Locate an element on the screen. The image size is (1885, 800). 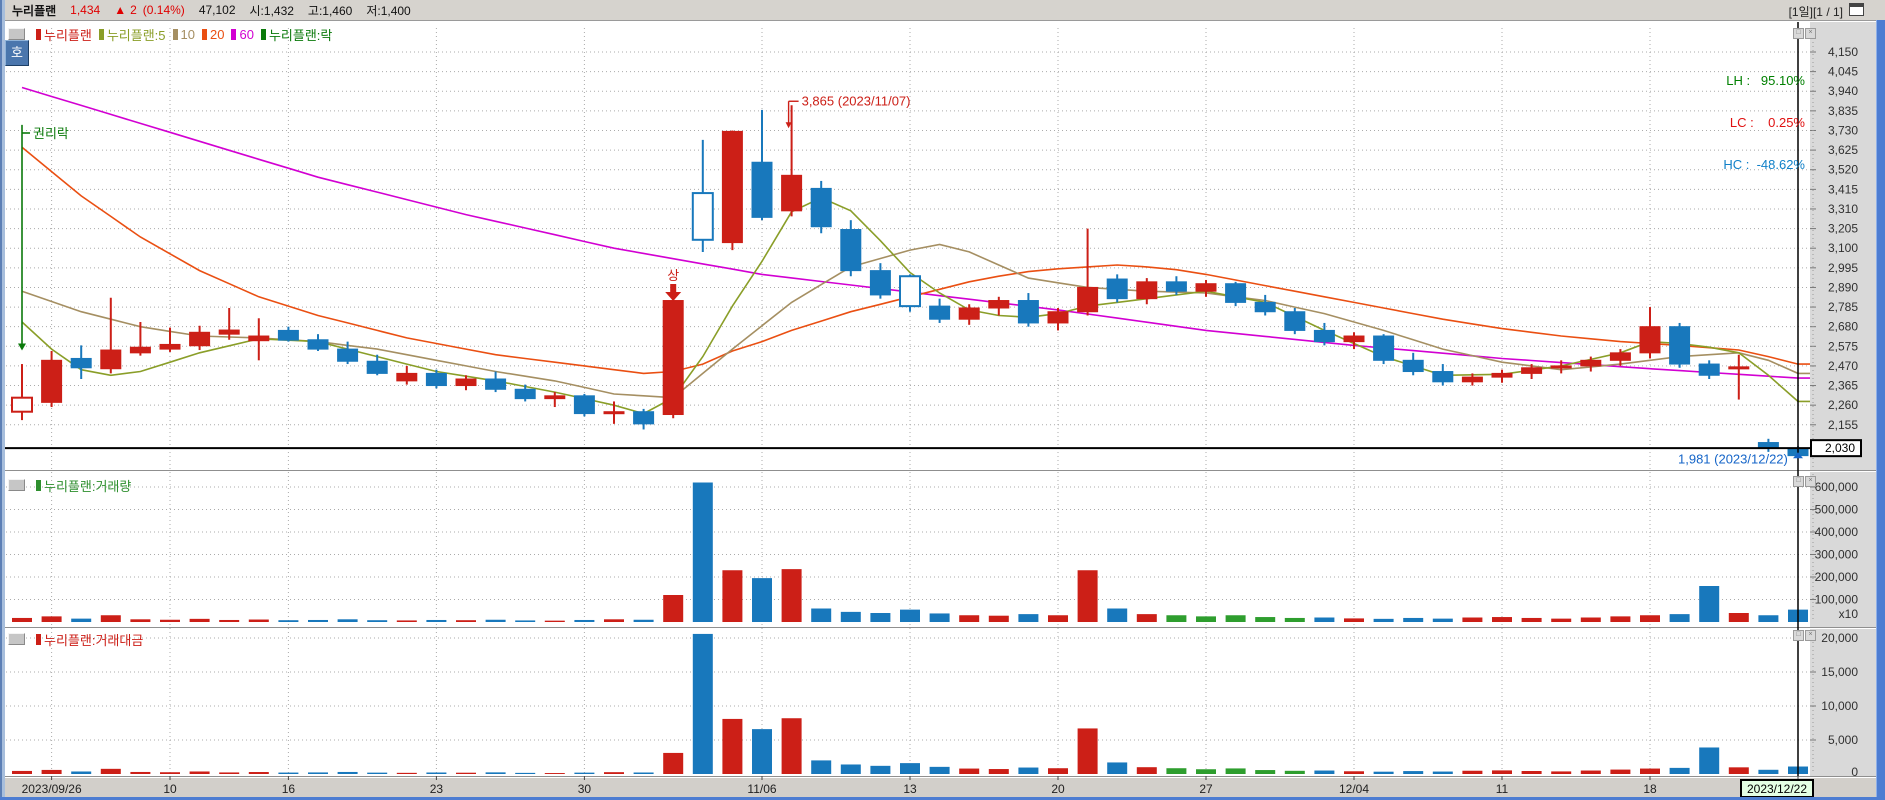
legend-label: 60 is located at coordinates (246, 34).